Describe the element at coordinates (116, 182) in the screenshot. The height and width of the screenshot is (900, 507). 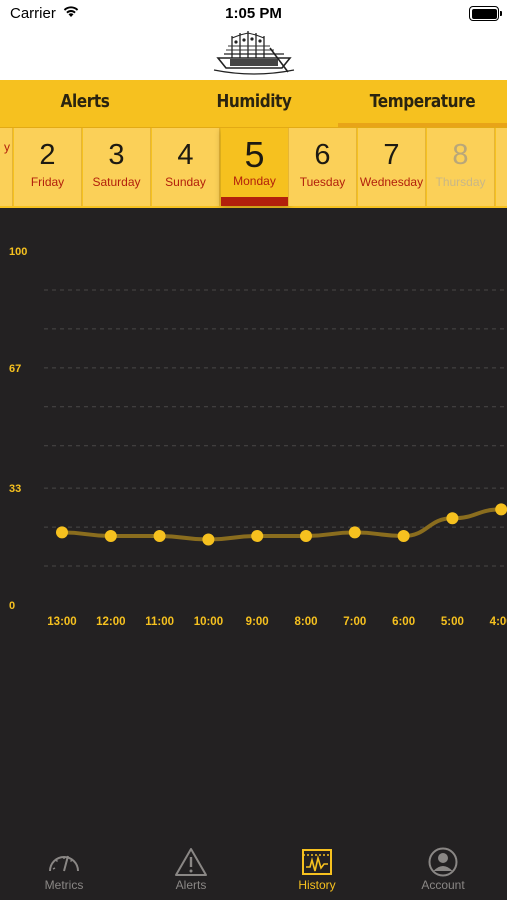
I see `day-name: Saturday` at that location.